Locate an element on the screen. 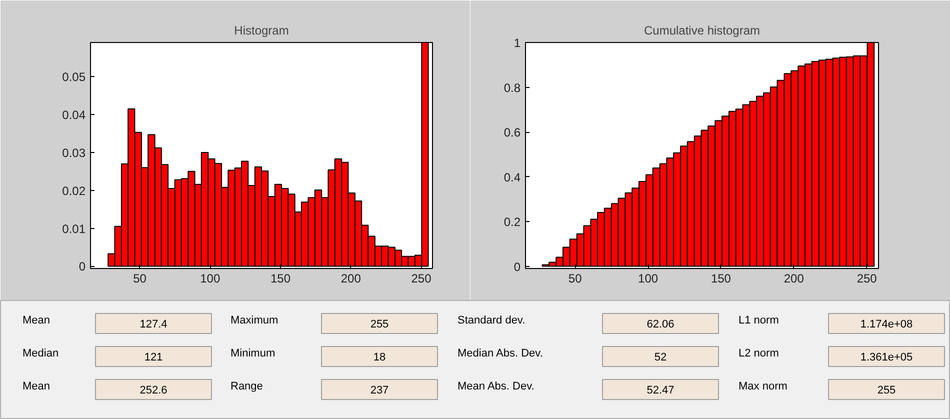 The height and width of the screenshot is (419, 950). text: Median is located at coordinates (40, 354).